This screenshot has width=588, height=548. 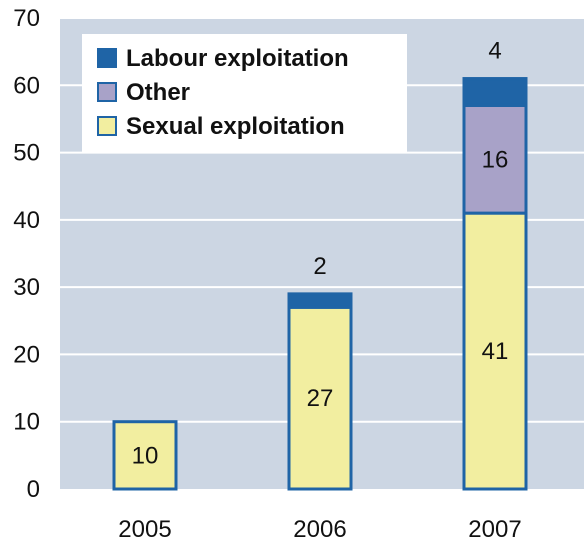 I want to click on y-tick-label: 10, so click(x=26, y=422).